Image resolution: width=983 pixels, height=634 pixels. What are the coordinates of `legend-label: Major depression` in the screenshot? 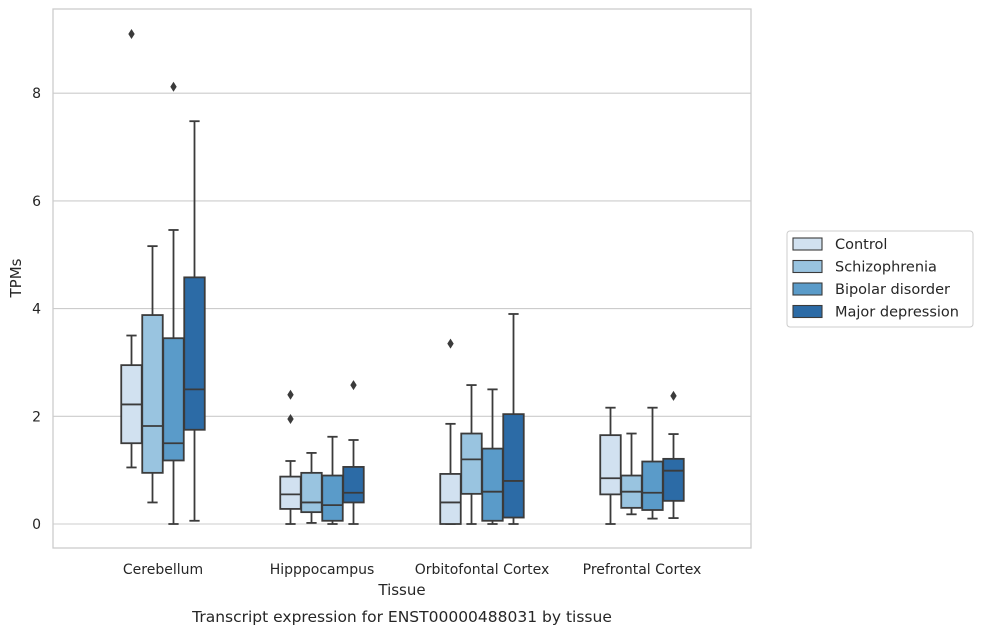 It's located at (897, 313).